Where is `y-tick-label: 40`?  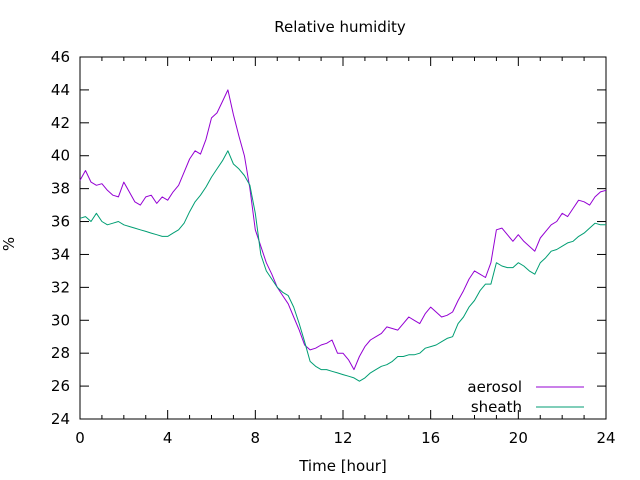
y-tick-label: 40 is located at coordinates (60, 156).